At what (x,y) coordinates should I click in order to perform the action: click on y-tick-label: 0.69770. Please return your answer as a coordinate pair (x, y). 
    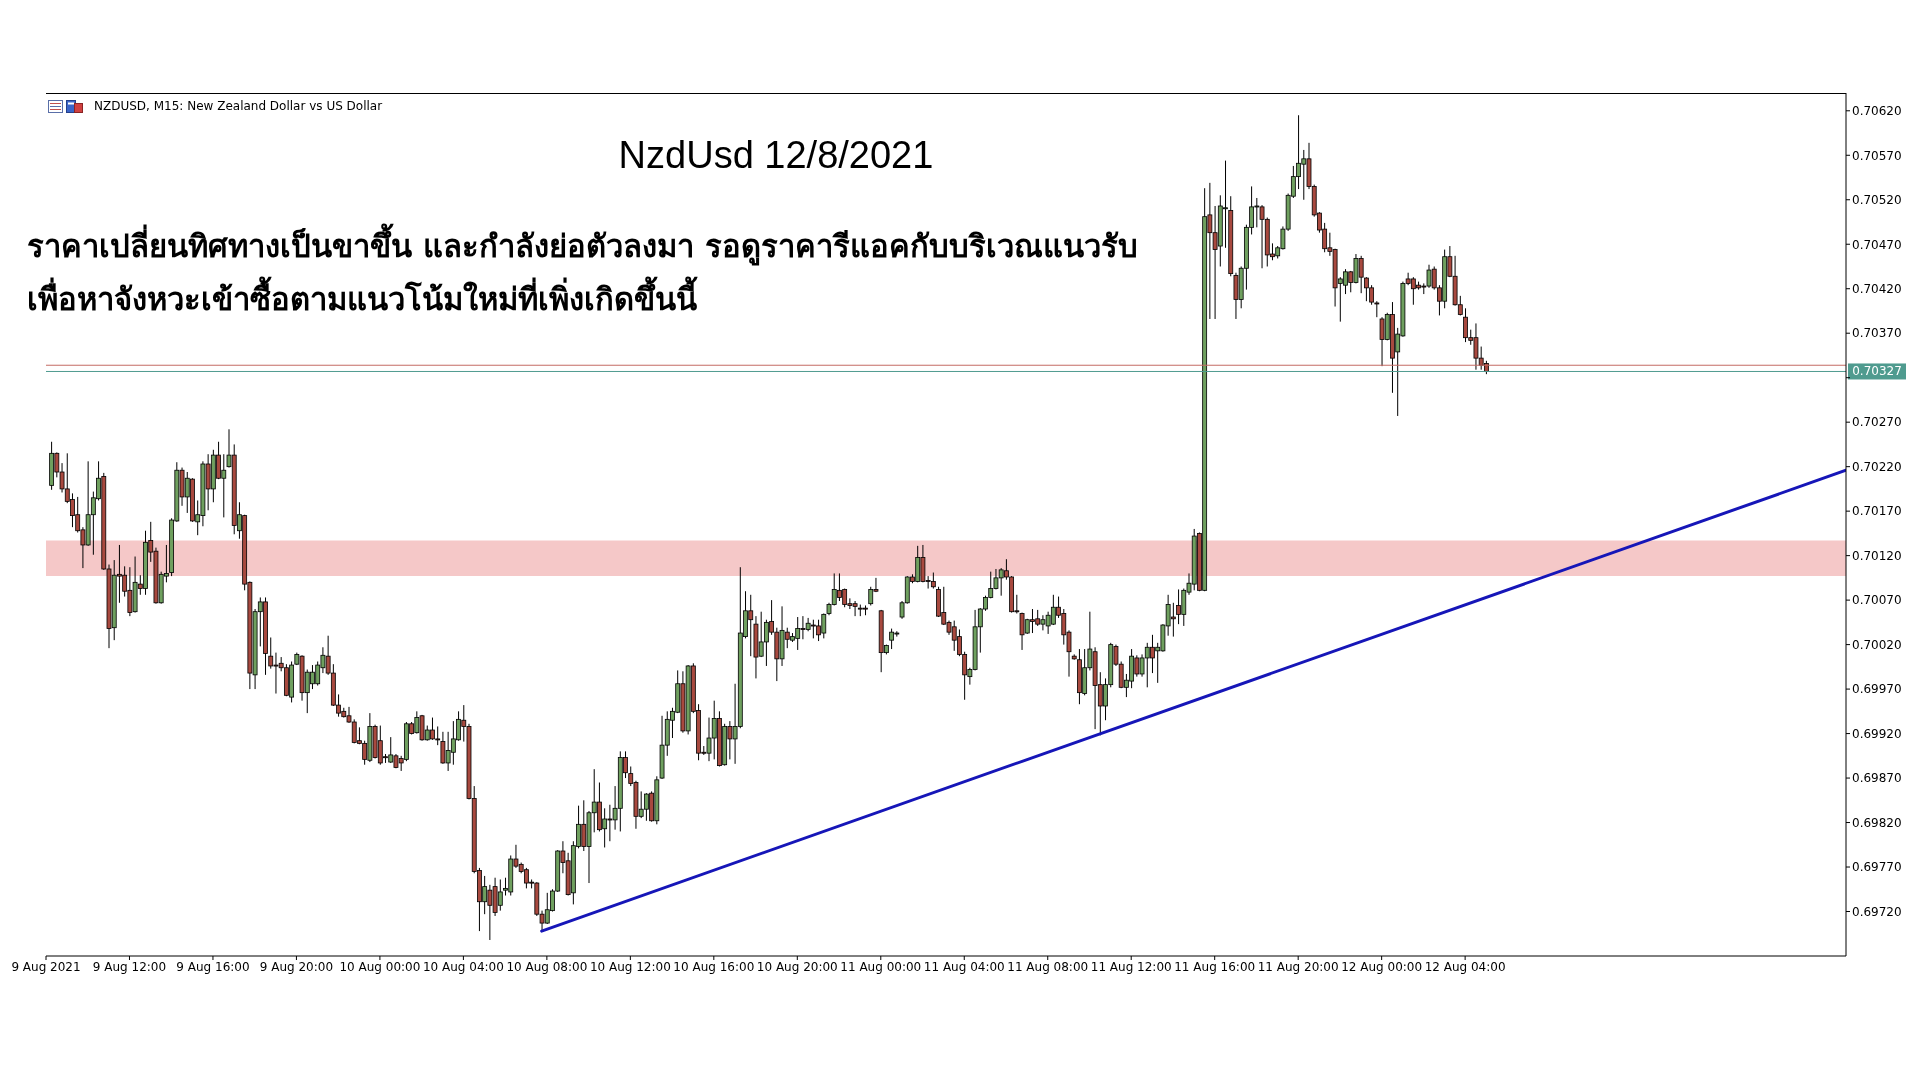
    Looking at the image, I should click on (1877, 867).